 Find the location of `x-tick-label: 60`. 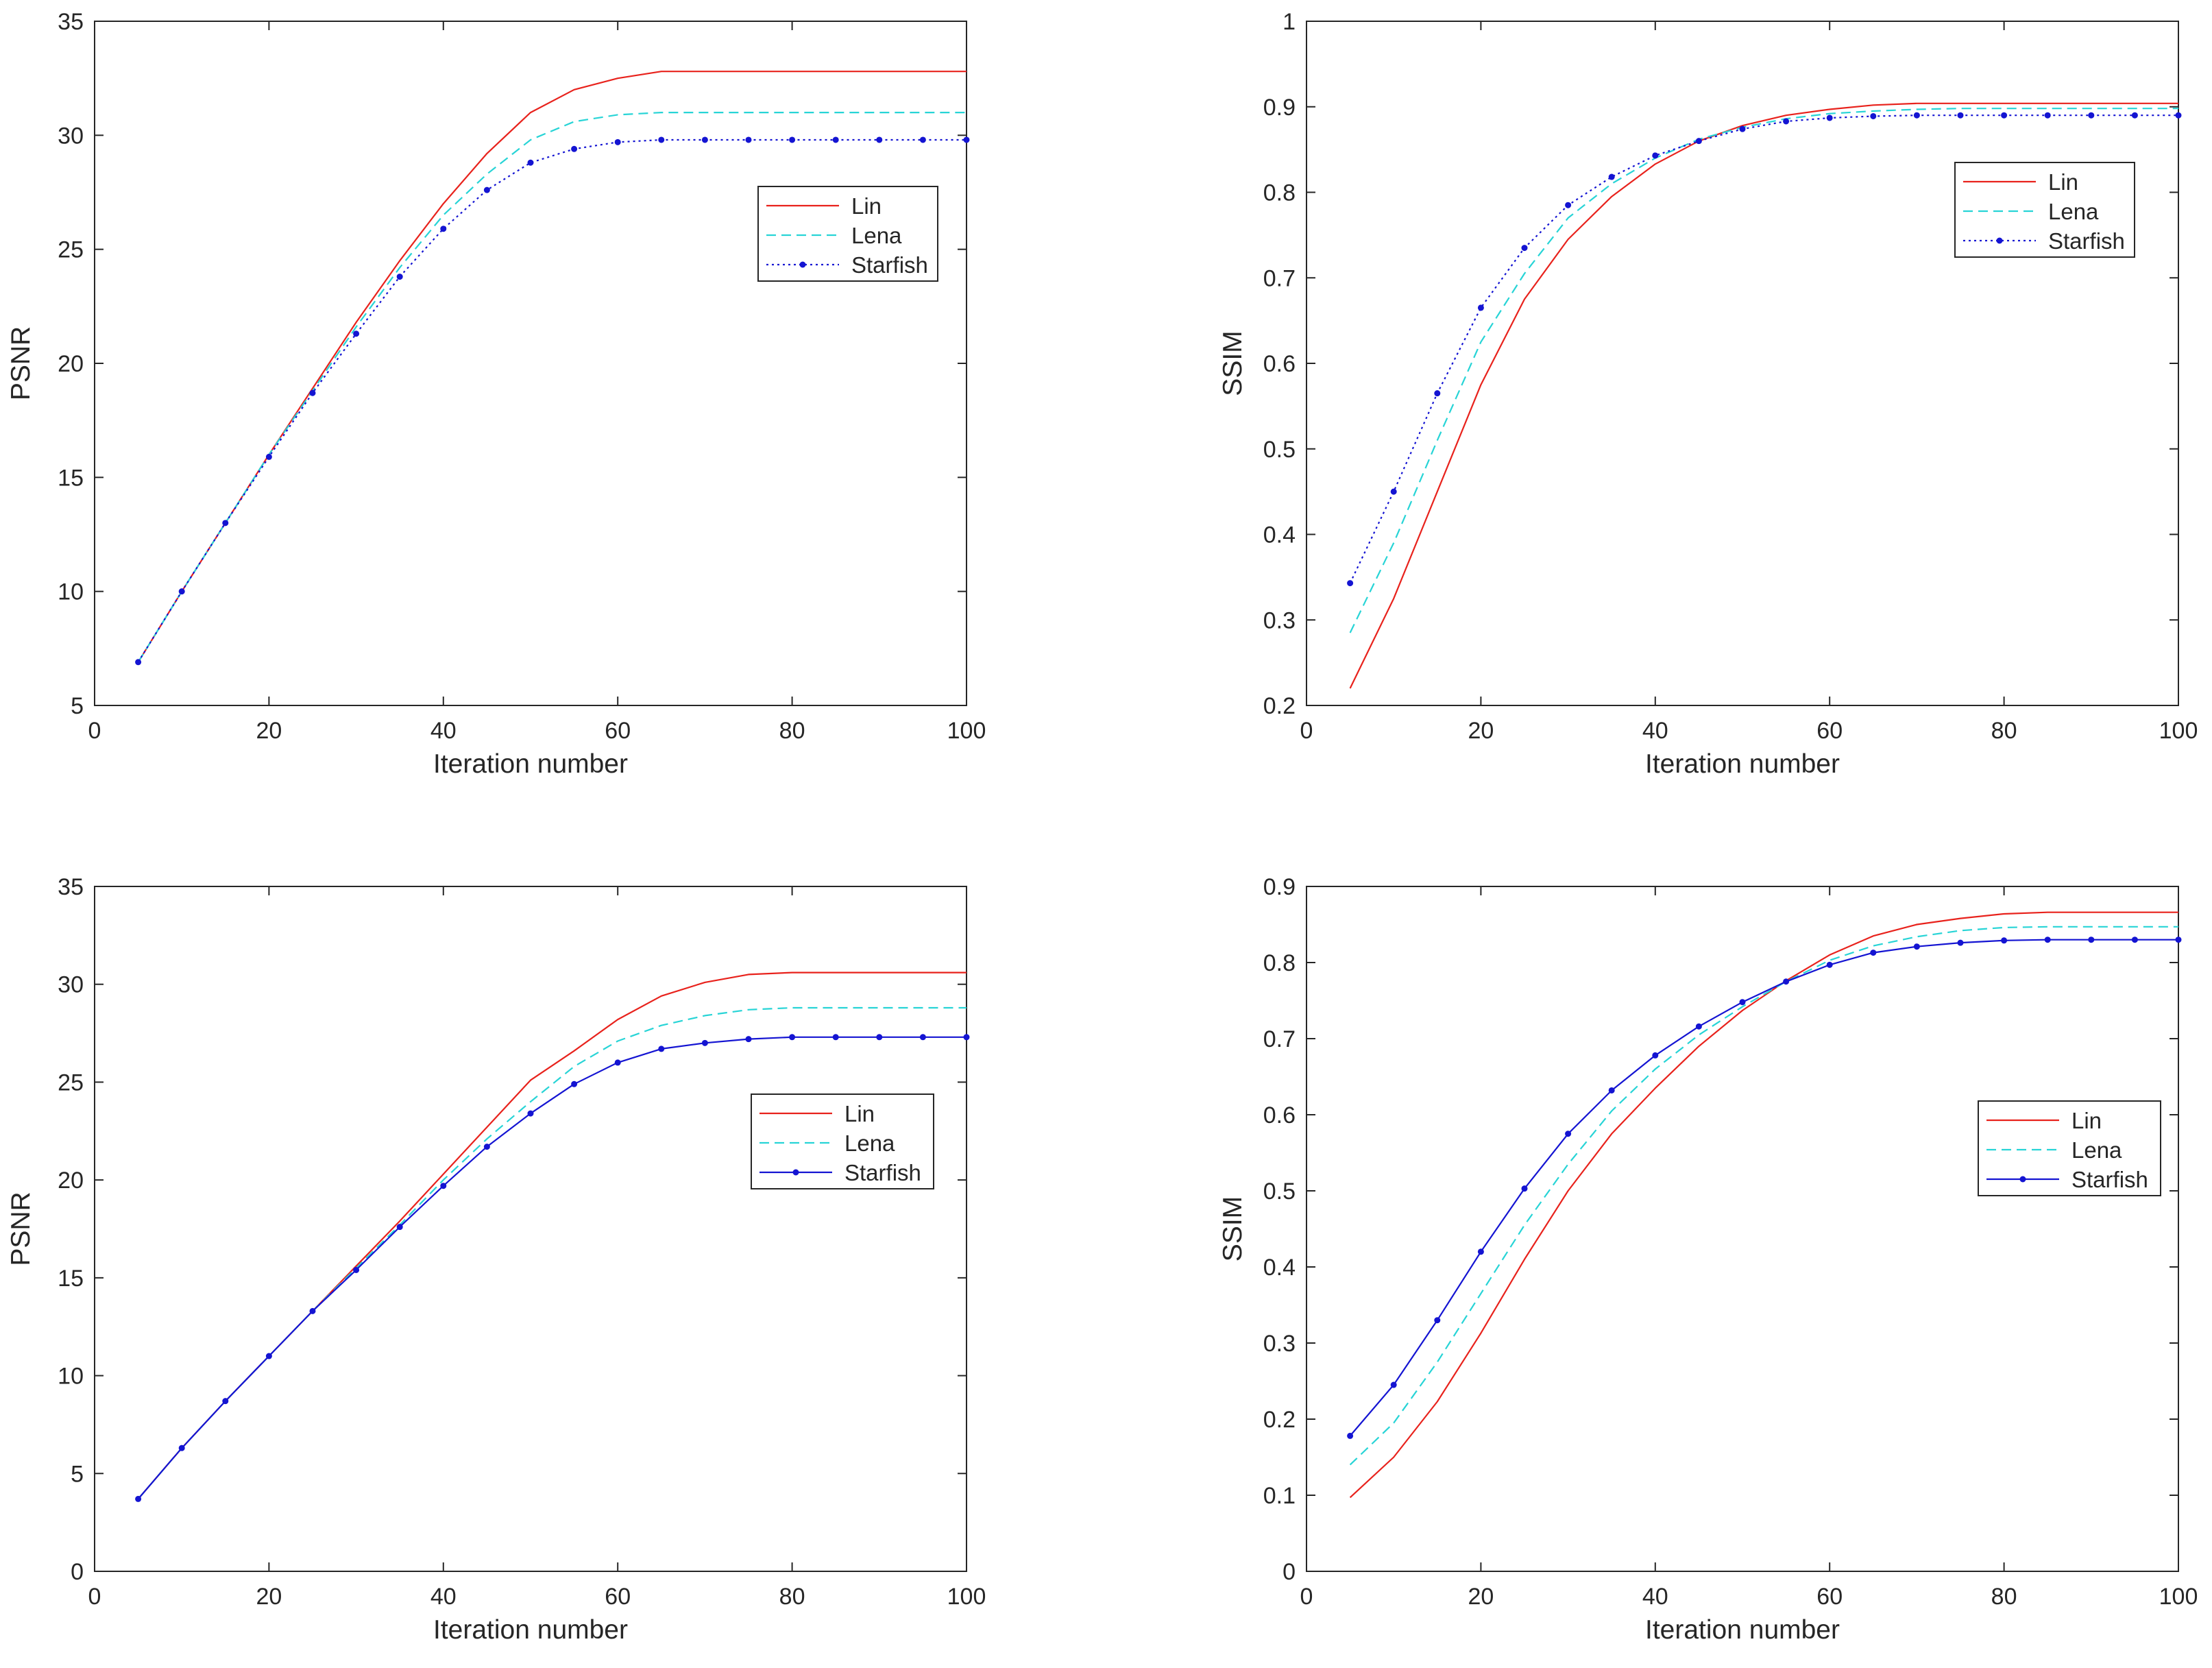

x-tick-label: 60 is located at coordinates (618, 1597).